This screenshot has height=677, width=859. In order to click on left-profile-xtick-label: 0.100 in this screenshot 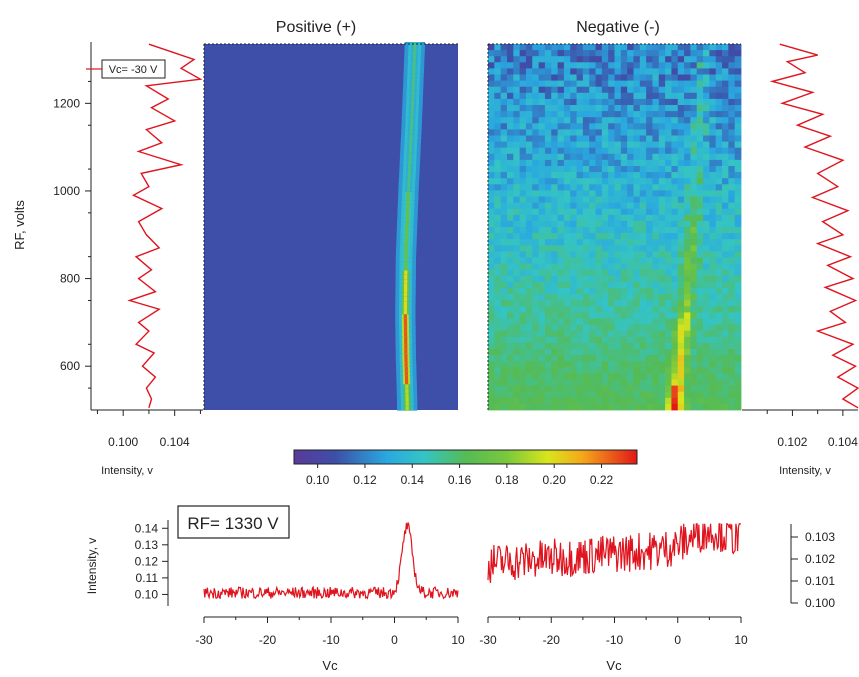, I will do `click(123, 442)`.